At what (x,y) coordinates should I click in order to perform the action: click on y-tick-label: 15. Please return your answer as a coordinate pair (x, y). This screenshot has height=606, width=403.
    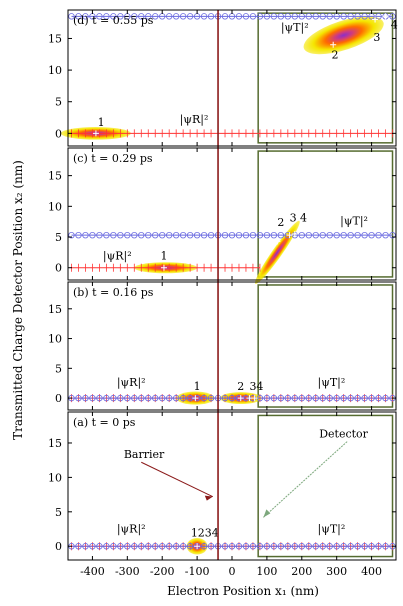
    Looking at the image, I should click on (55, 176).